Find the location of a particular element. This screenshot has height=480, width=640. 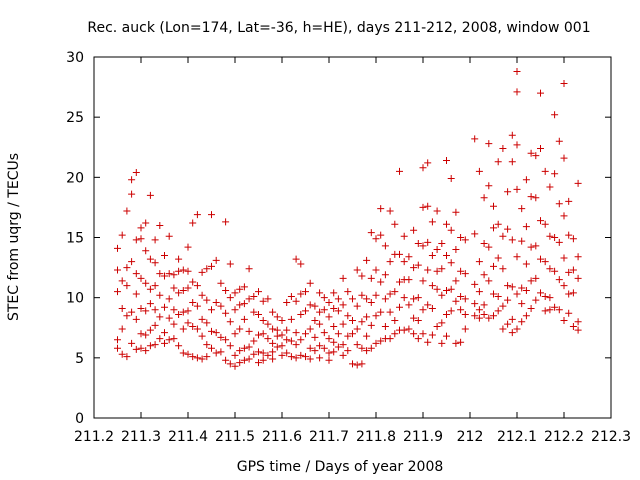

y-tick-label: 30 is located at coordinates (75, 58).